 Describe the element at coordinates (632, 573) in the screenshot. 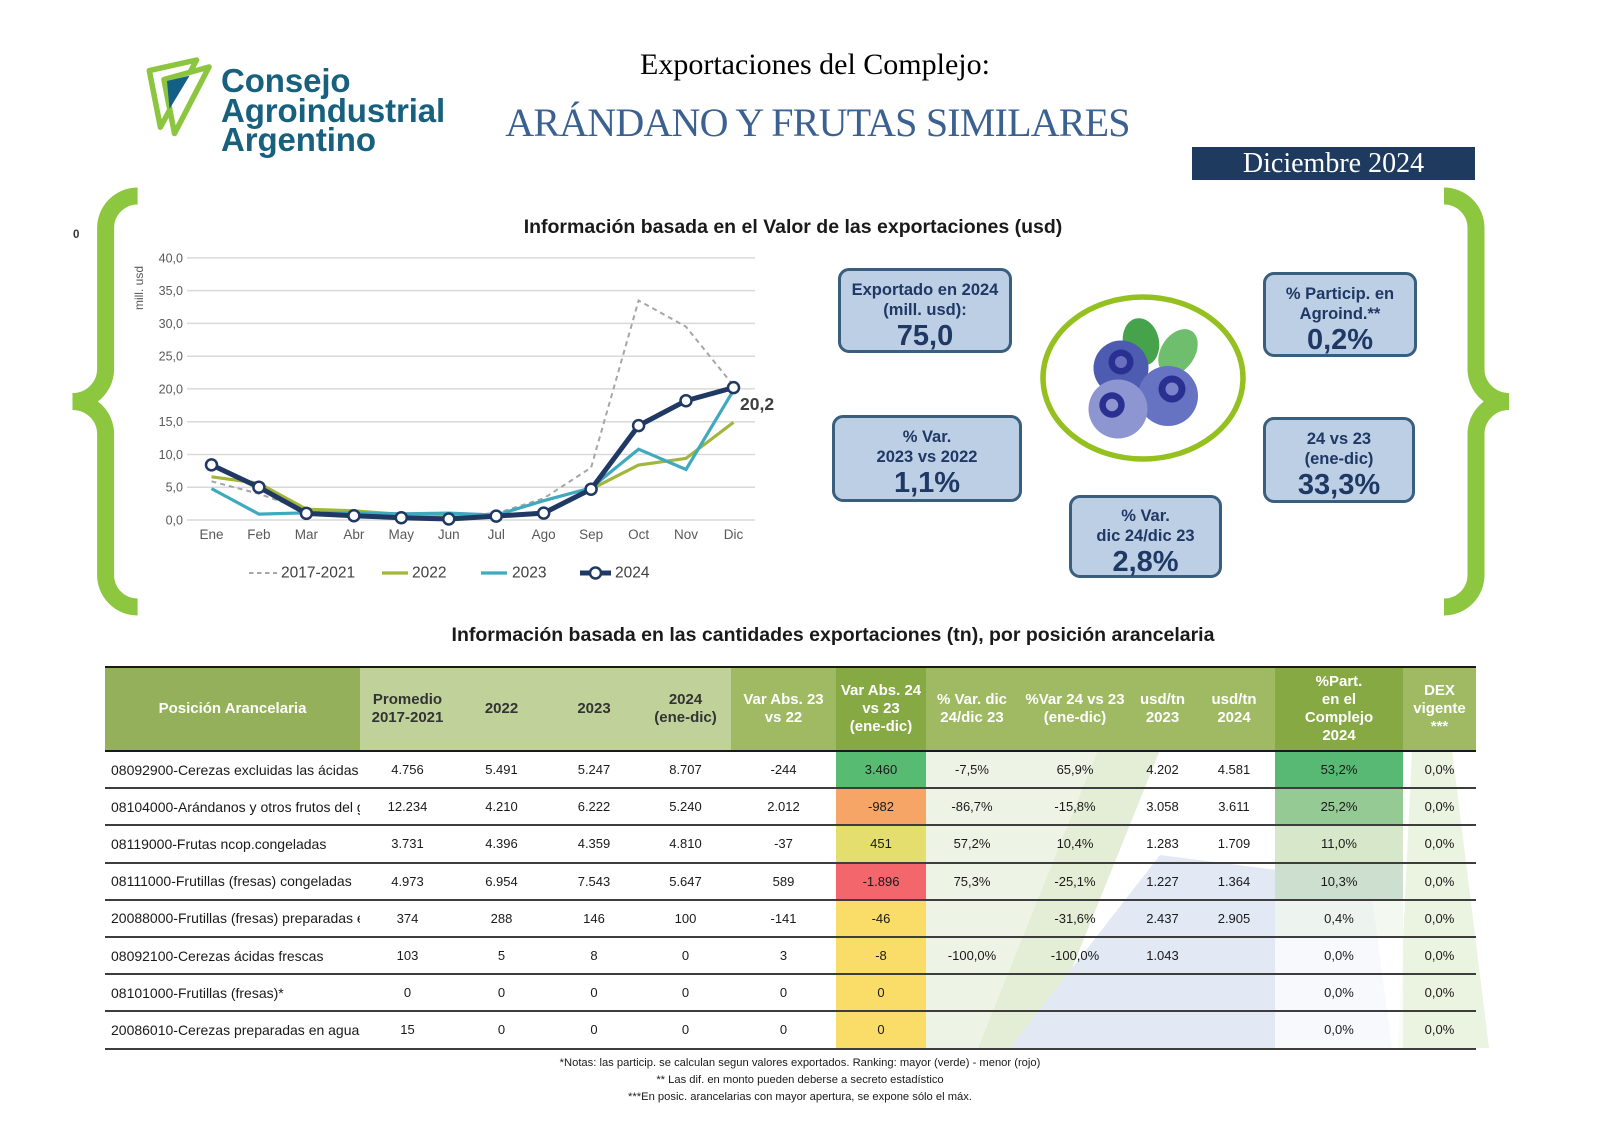

I see `svg-text: 2024` at that location.